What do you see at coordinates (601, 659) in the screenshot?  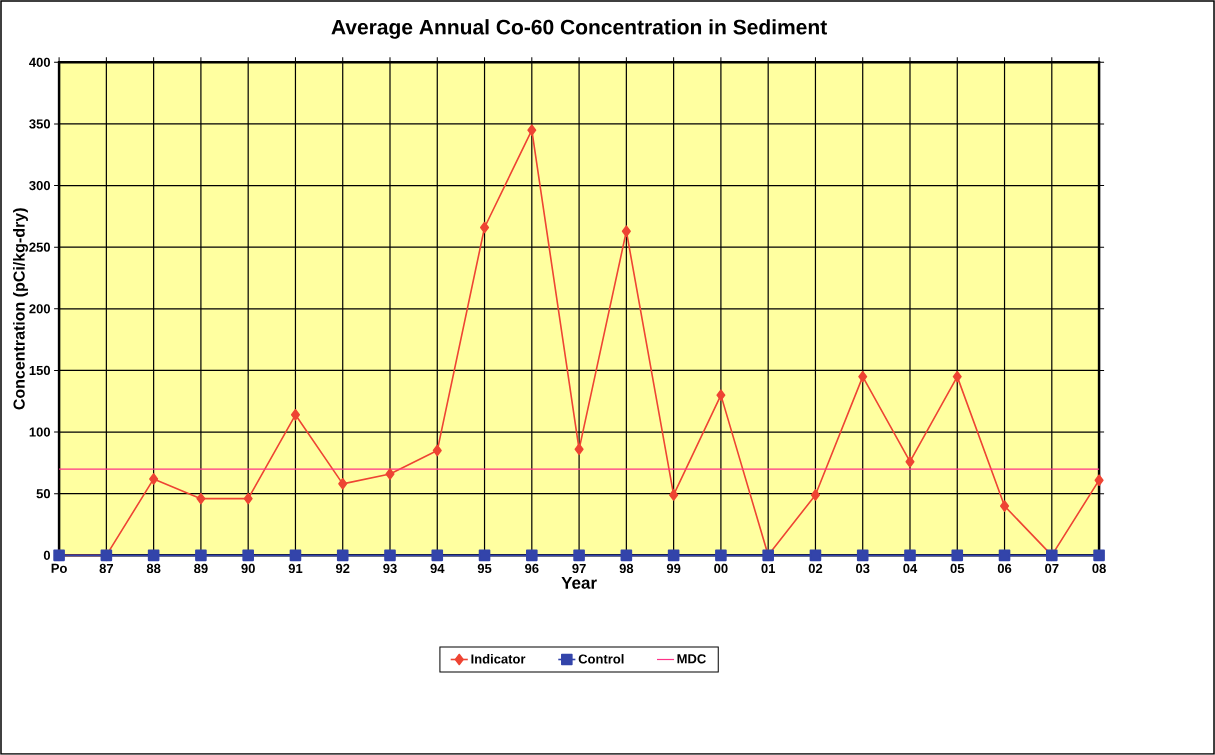 I see `legend-label: Control` at bounding box center [601, 659].